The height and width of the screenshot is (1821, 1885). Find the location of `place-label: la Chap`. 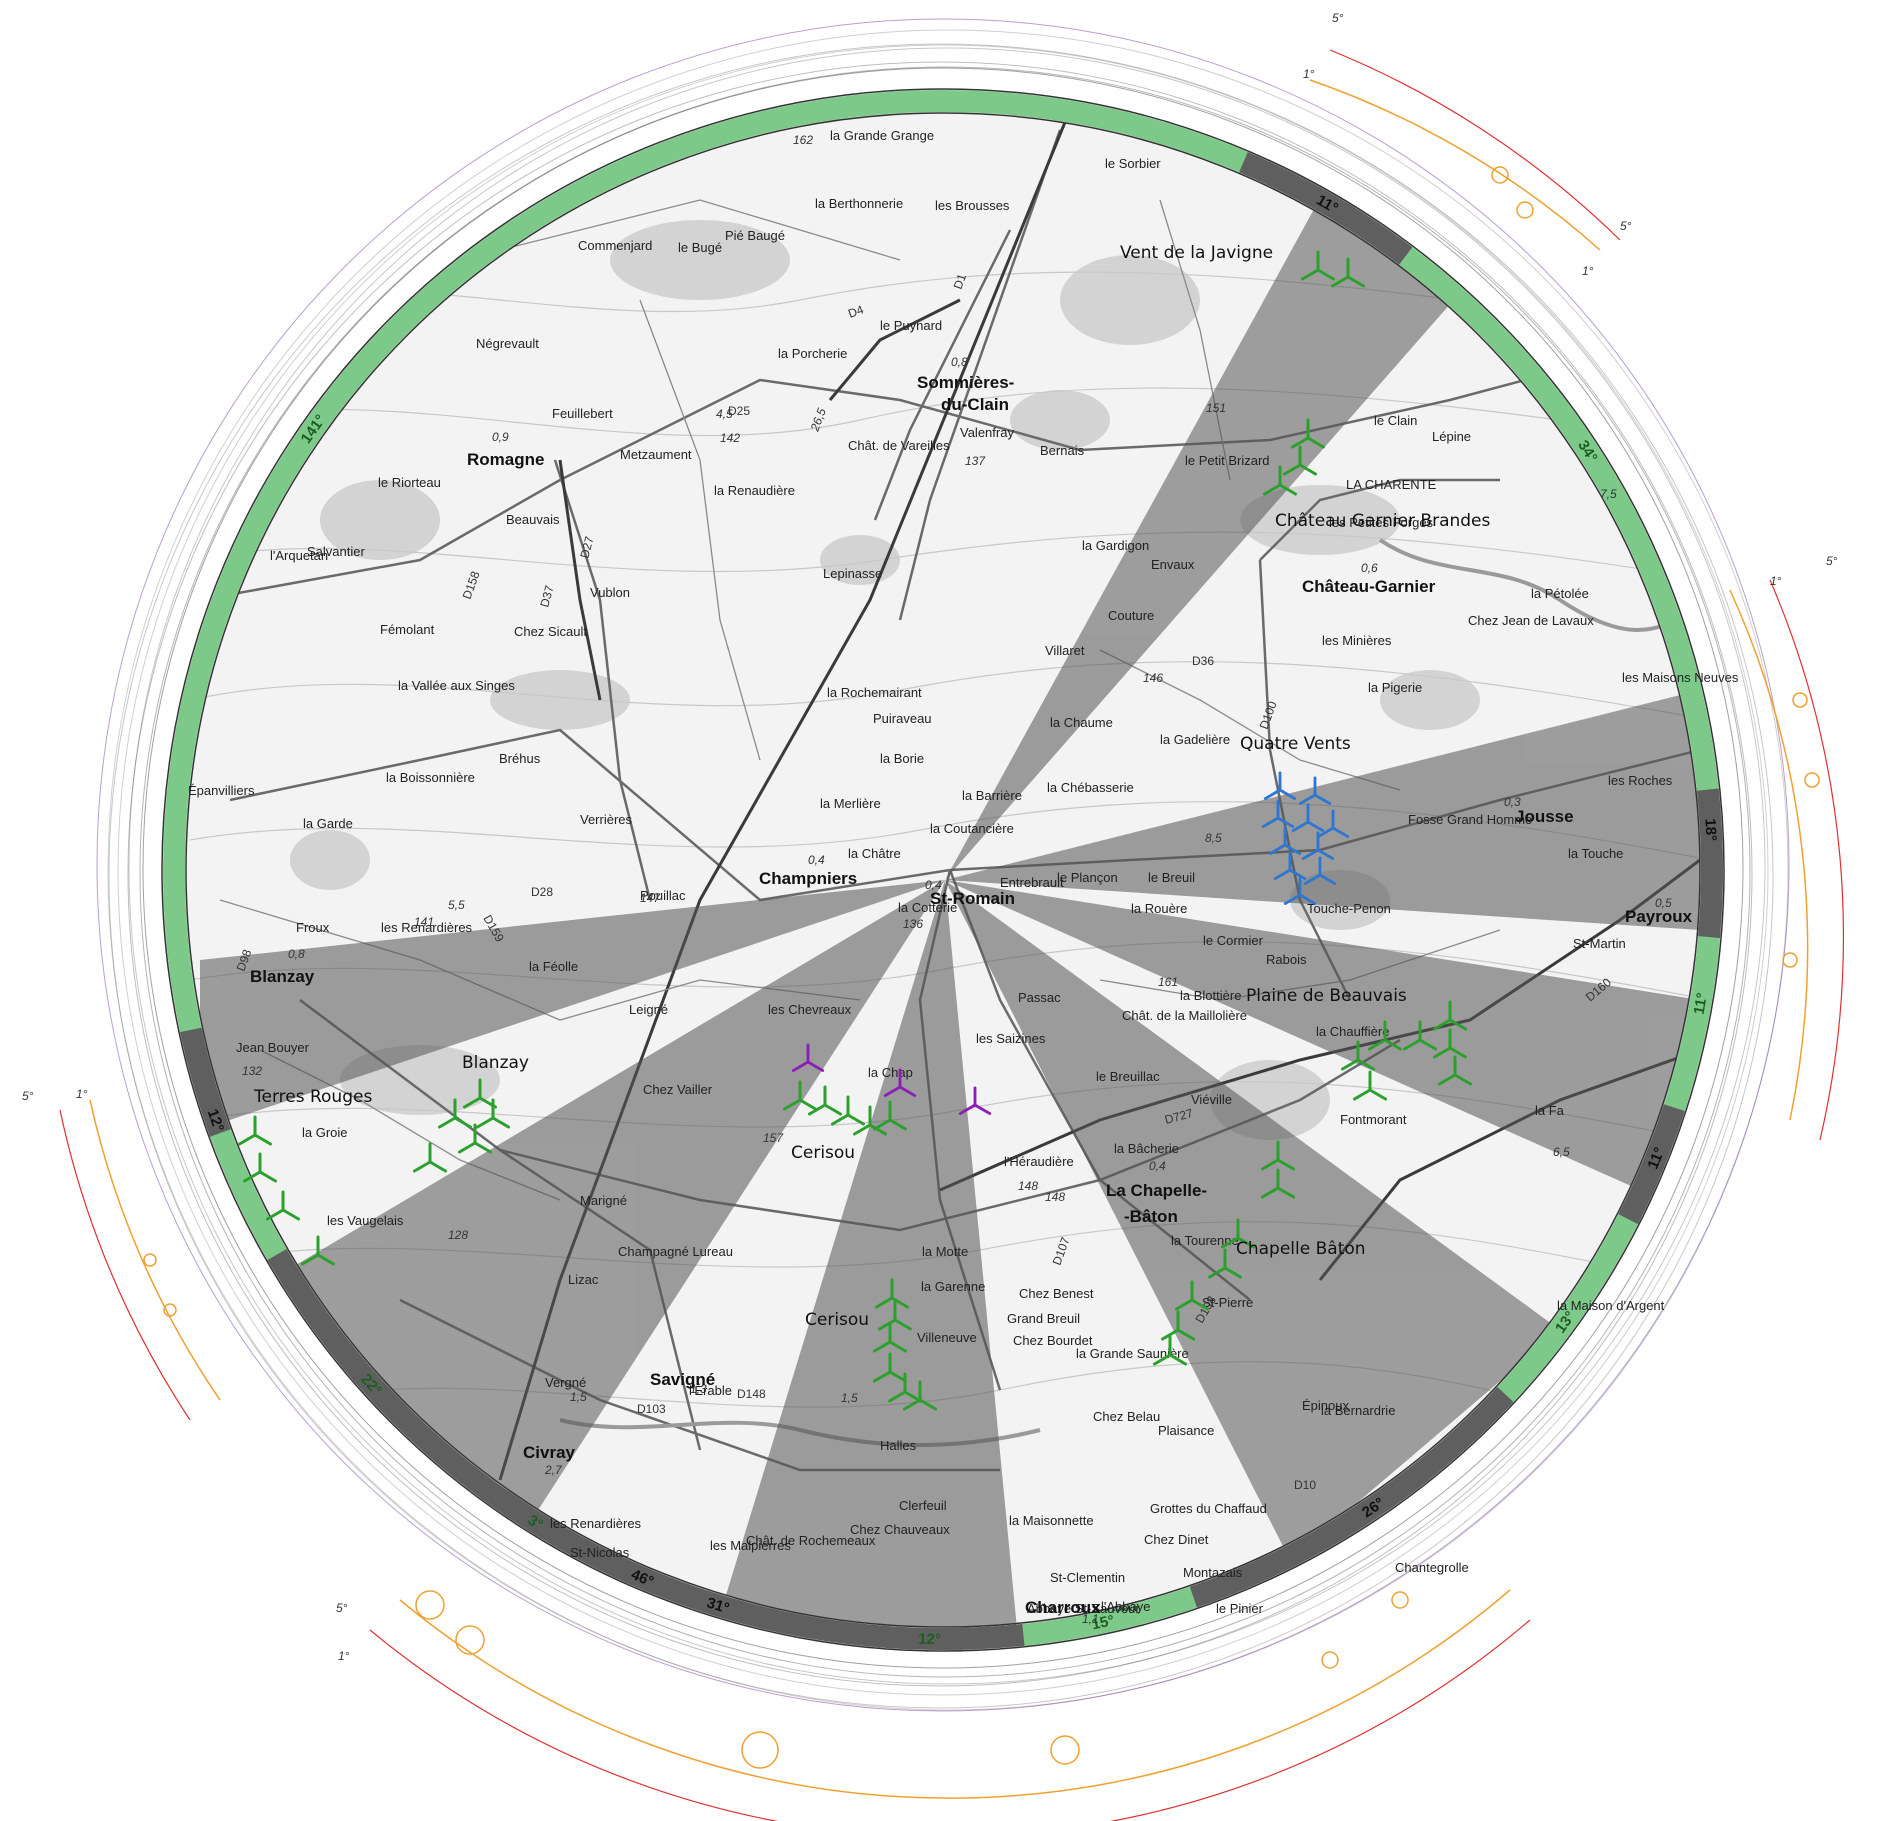

place-label: la Chap is located at coordinates (890, 1072).